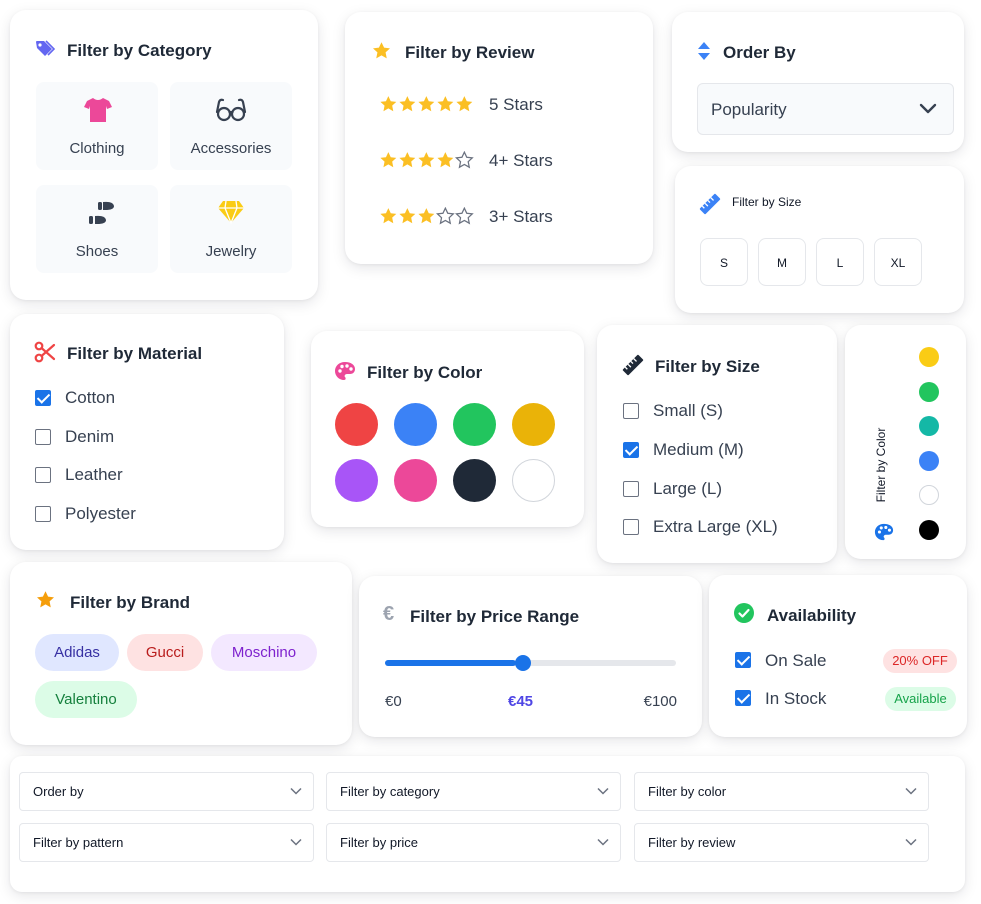  I want to click on checkbox-label: Small (S), so click(688, 410).